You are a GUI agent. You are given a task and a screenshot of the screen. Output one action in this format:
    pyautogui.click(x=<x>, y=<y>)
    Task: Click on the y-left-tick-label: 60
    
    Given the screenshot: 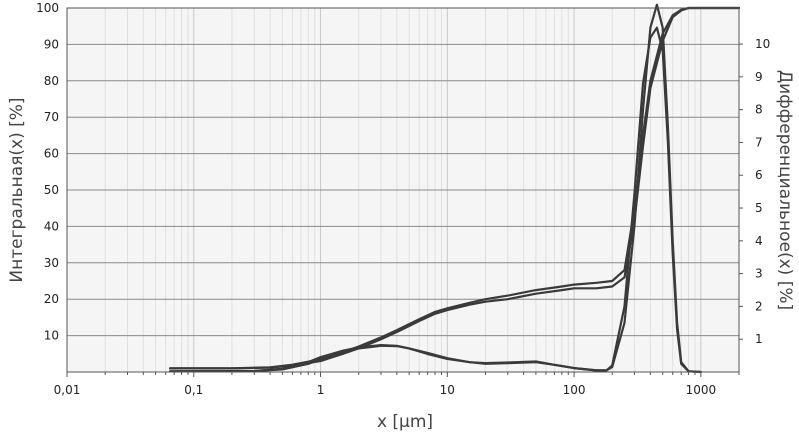 What is the action you would take?
    pyautogui.click(x=51, y=154)
    